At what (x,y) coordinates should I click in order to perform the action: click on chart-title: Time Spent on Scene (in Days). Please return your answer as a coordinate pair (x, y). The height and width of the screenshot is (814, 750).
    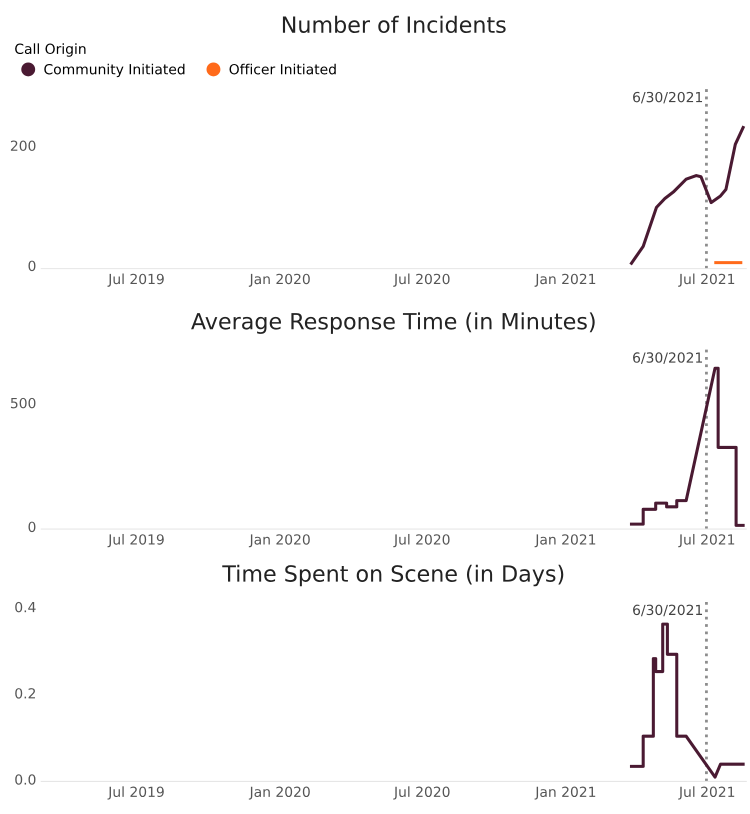
    Looking at the image, I should click on (393, 575).